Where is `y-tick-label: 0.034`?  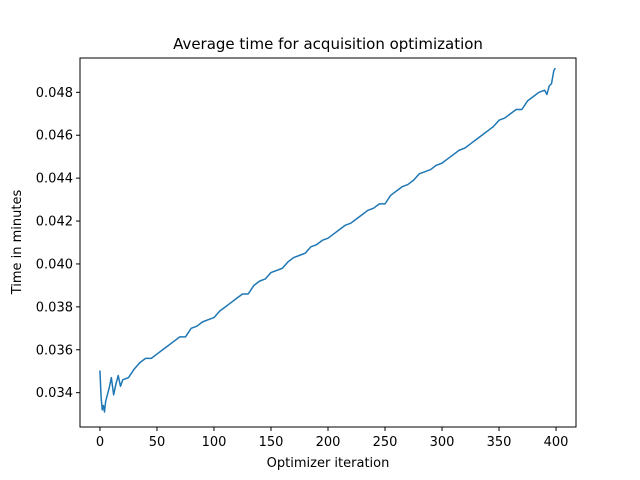 y-tick-label: 0.034 is located at coordinates (54, 393).